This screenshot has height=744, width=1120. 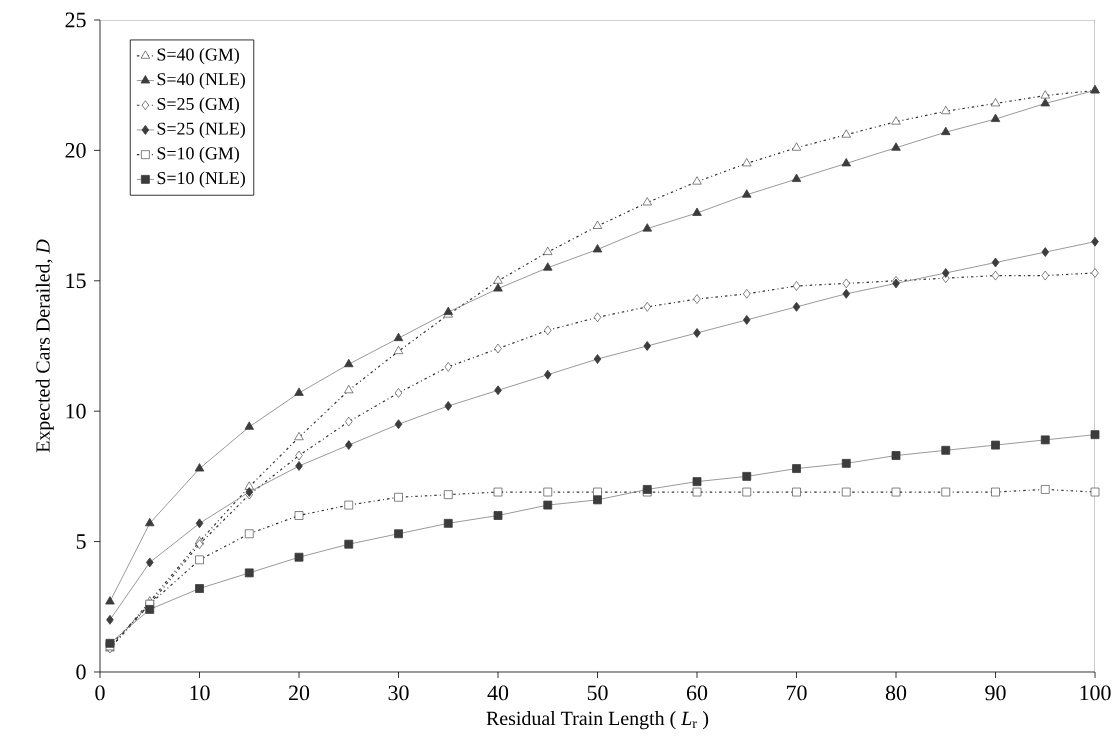 I want to click on legend-label: S=10 (GM), so click(x=198, y=155).